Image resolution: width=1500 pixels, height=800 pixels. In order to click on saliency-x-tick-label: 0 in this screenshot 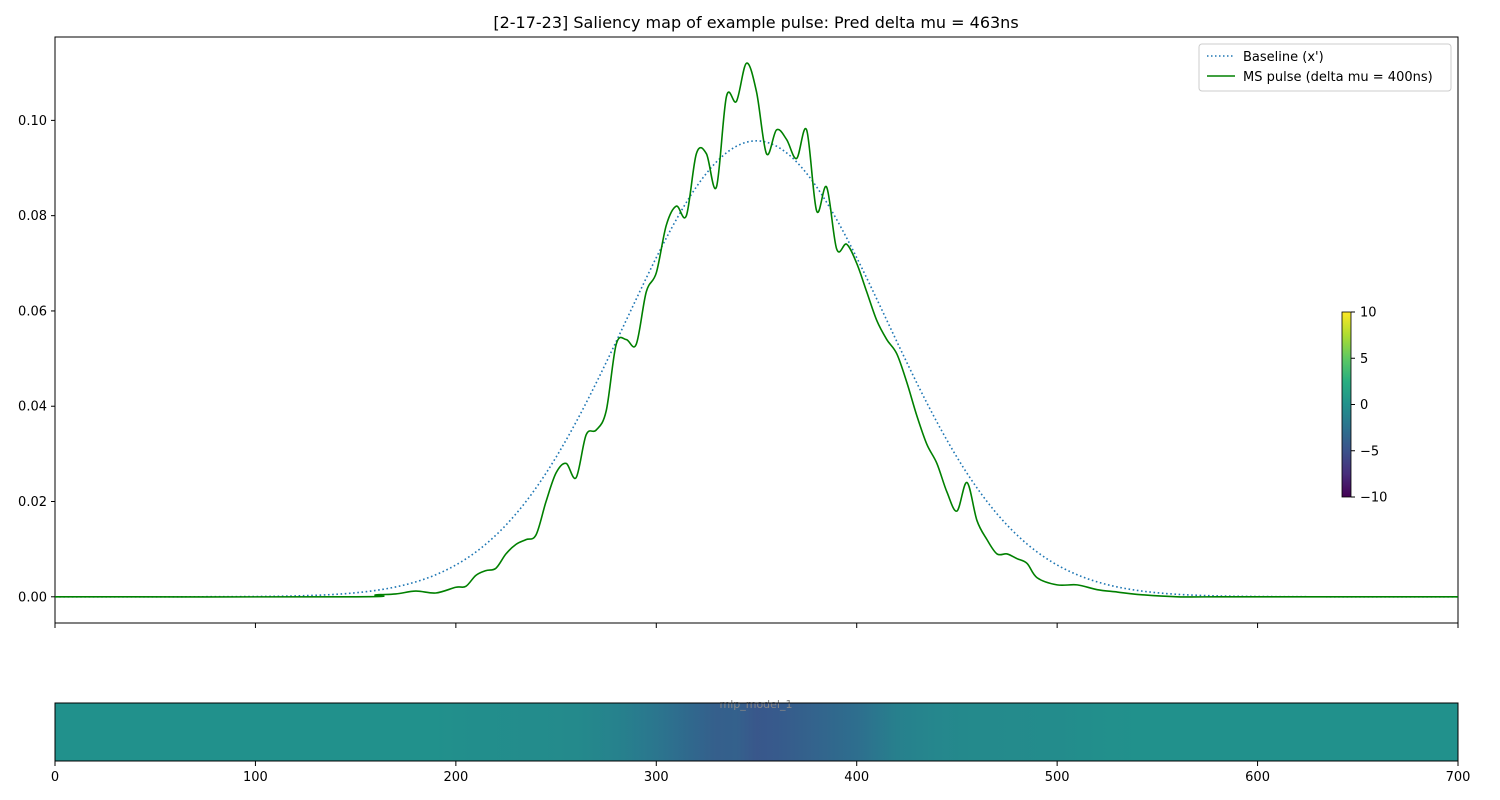, I will do `click(55, 777)`.